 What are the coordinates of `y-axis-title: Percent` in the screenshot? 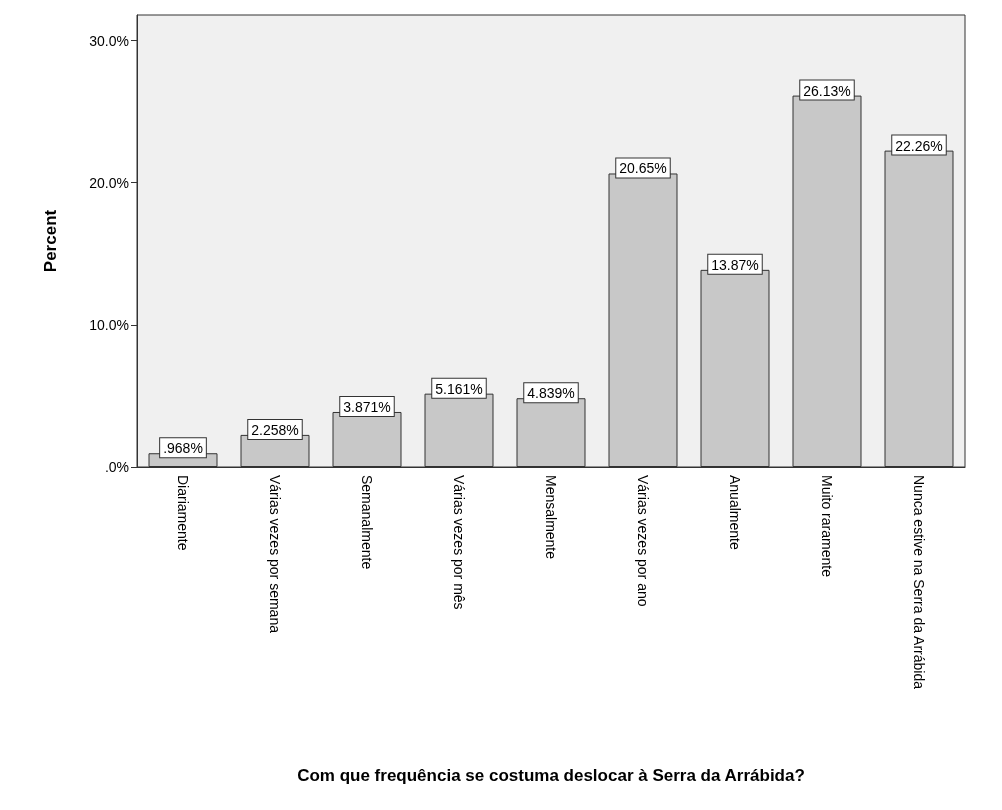 It's located at (50, 241).